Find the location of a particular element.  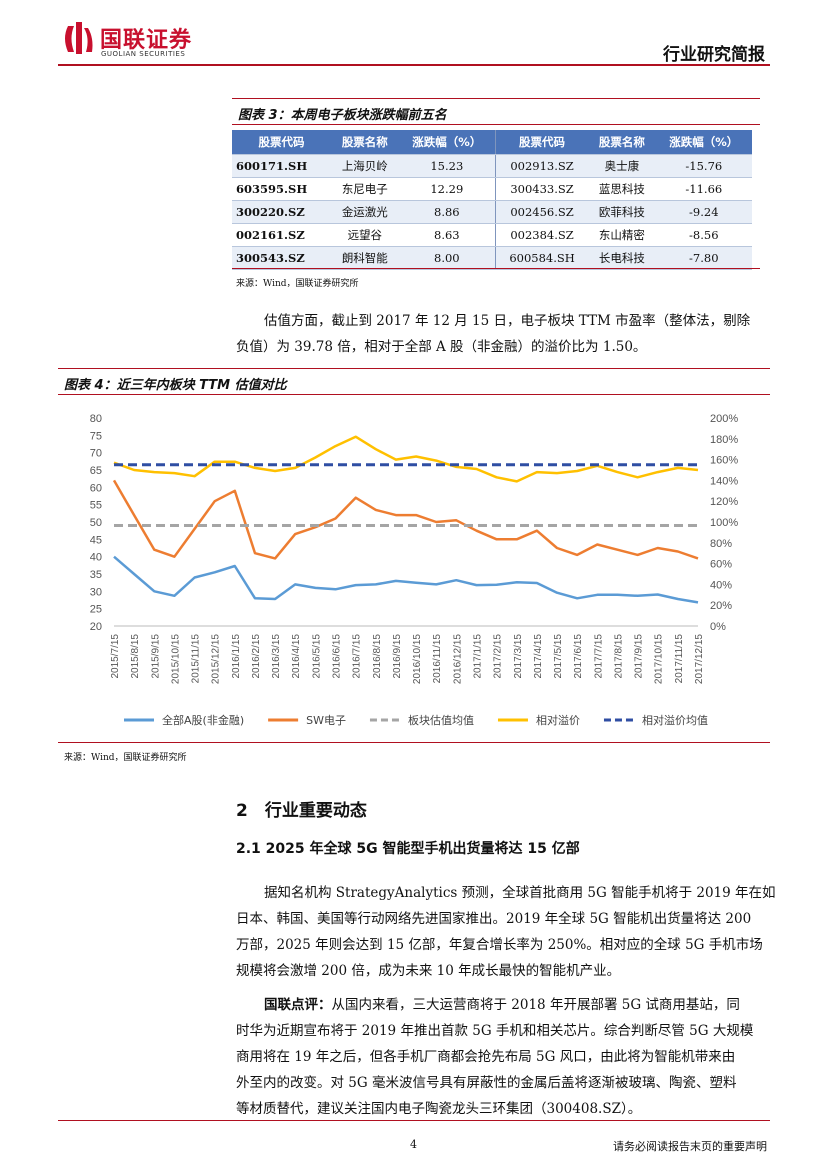

table-cell: -15.76 is located at coordinates (703, 166).